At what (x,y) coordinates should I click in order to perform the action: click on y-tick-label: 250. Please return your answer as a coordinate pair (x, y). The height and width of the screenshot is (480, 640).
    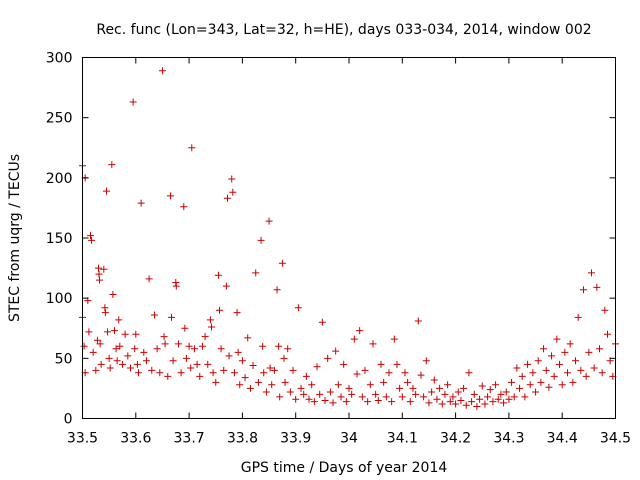
    Looking at the image, I should click on (59, 119).